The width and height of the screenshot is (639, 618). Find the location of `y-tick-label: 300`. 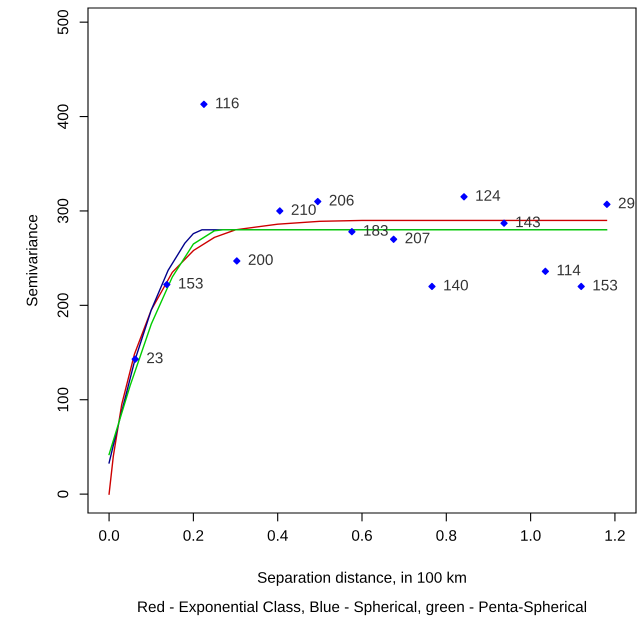

y-tick-label: 300 is located at coordinates (62, 211).